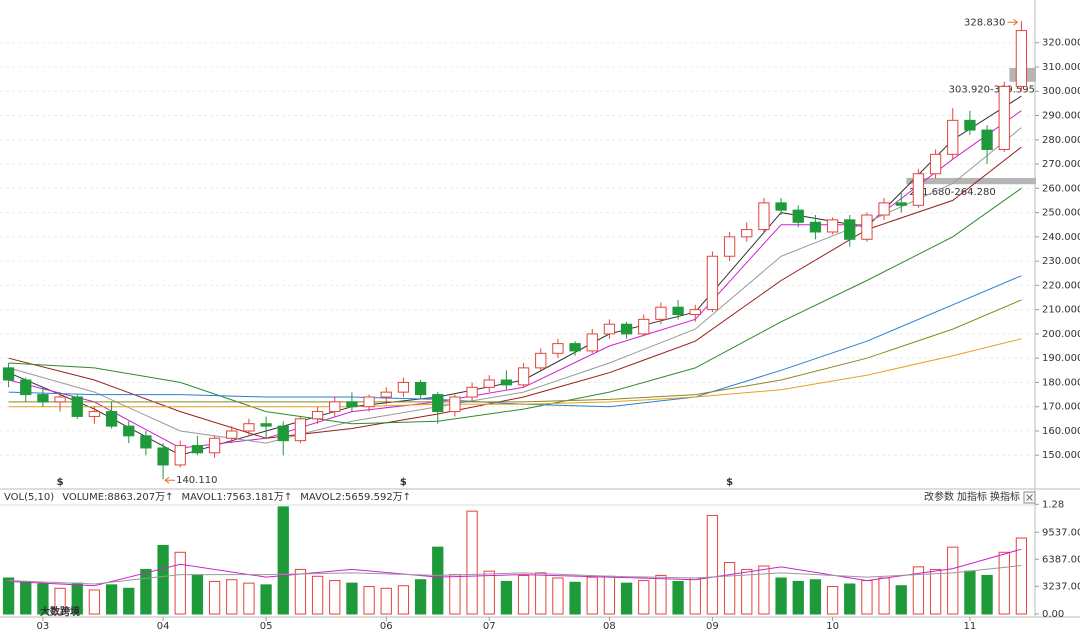  I want to click on watermark: 大数跨境, so click(60, 611).